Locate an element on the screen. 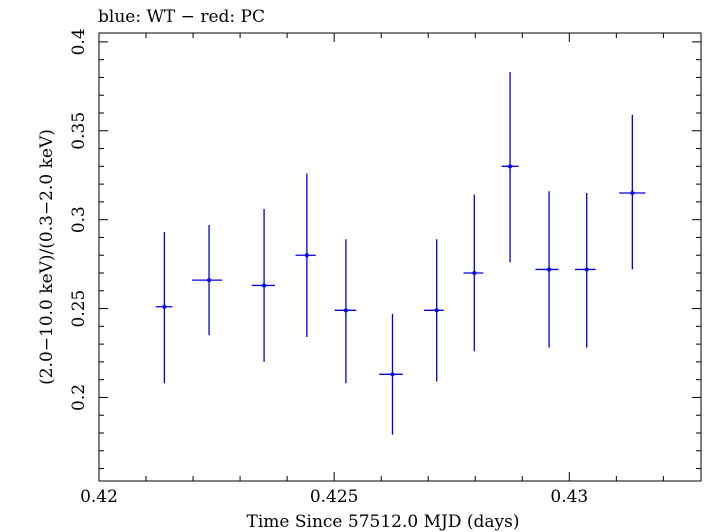  y-axis-label: (2.0−10.0 keV)/(0.3−2.0 keV) is located at coordinates (47, 257).